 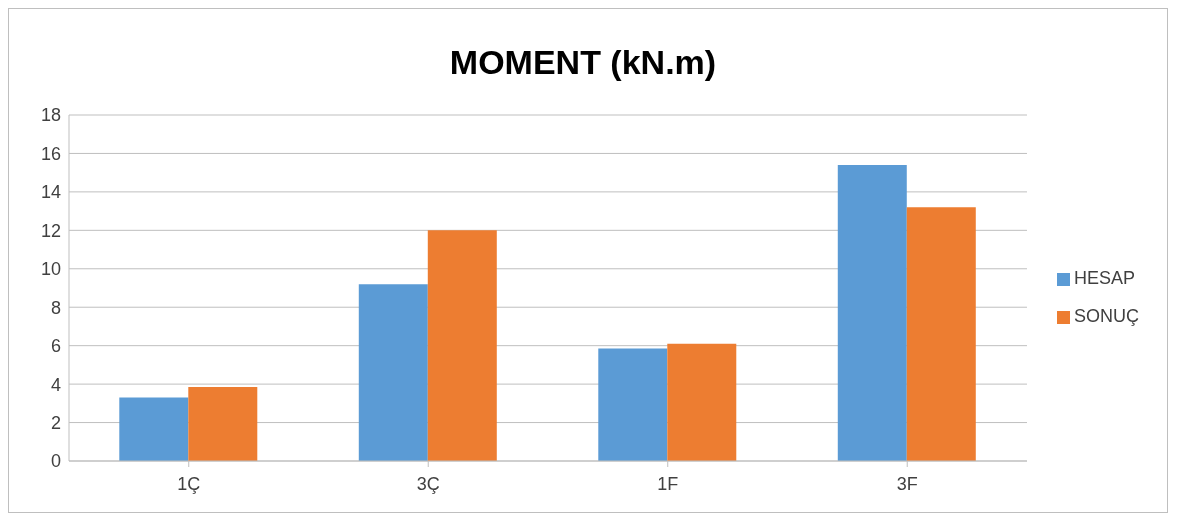 What do you see at coordinates (50, 269) in the screenshot?
I see `y-tick-label: 10` at bounding box center [50, 269].